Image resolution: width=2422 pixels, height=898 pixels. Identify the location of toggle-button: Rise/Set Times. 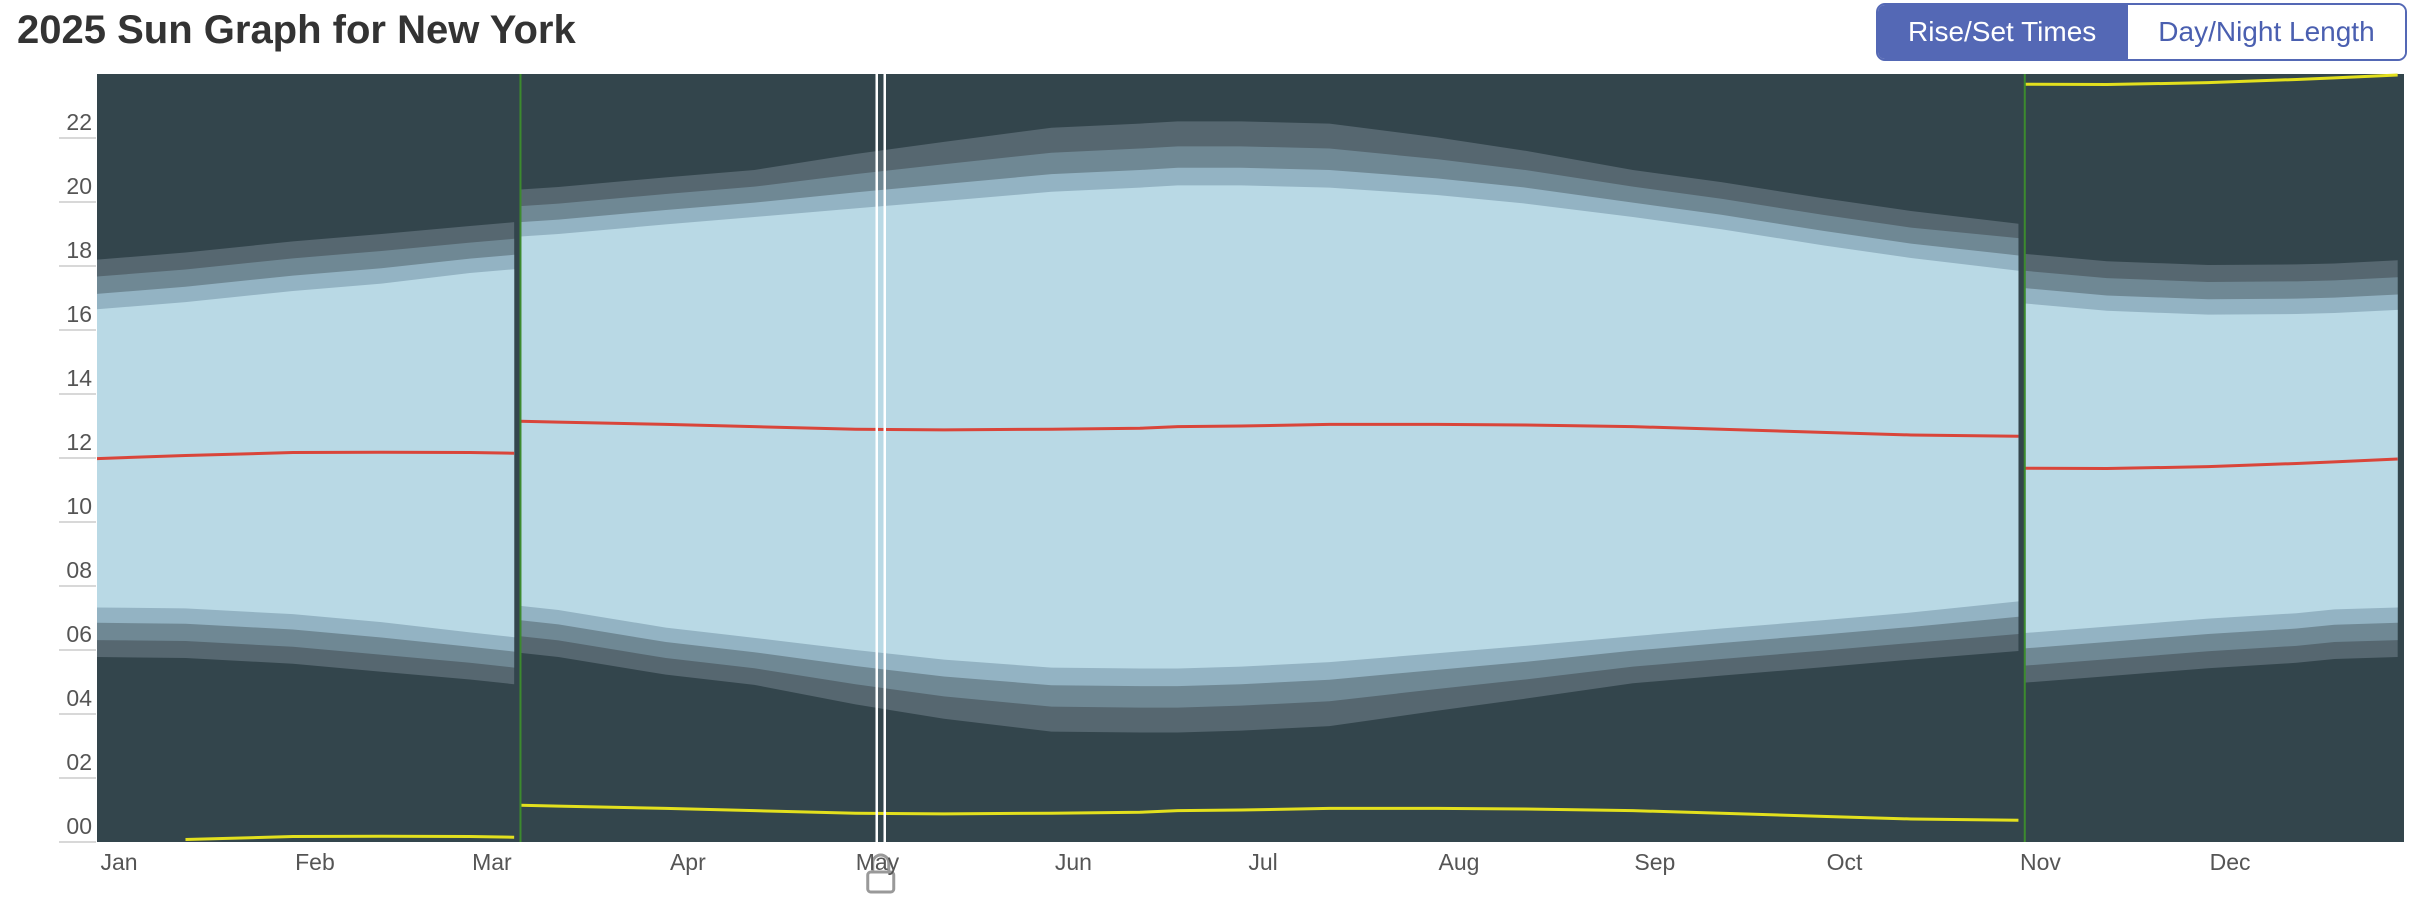
(2002, 32).